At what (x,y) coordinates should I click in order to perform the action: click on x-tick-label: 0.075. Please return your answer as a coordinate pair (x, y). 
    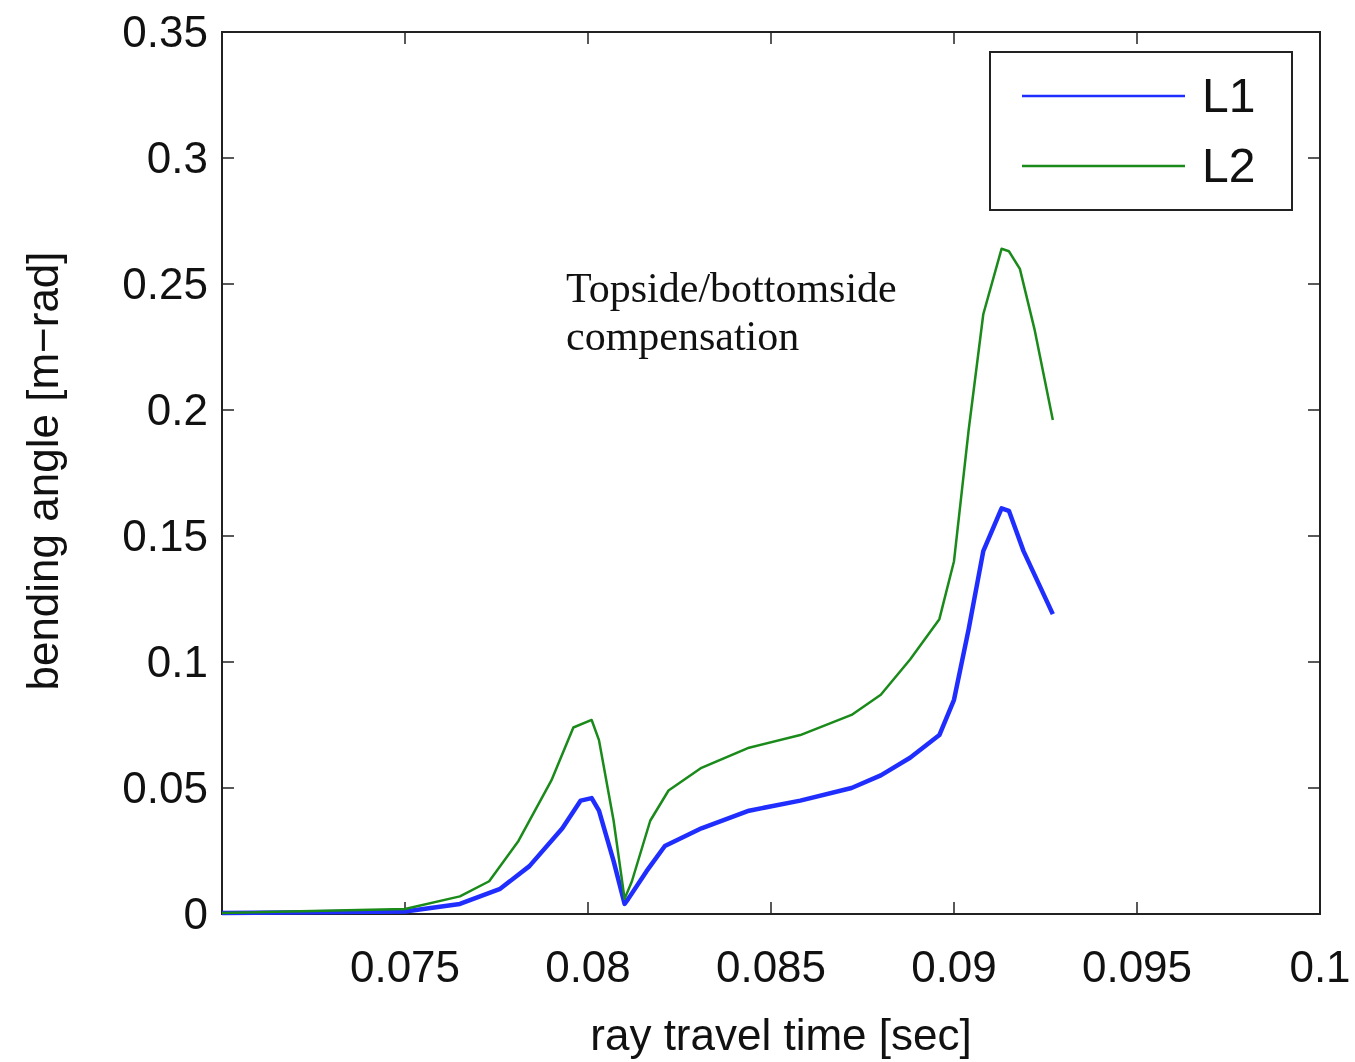
    Looking at the image, I should click on (405, 966).